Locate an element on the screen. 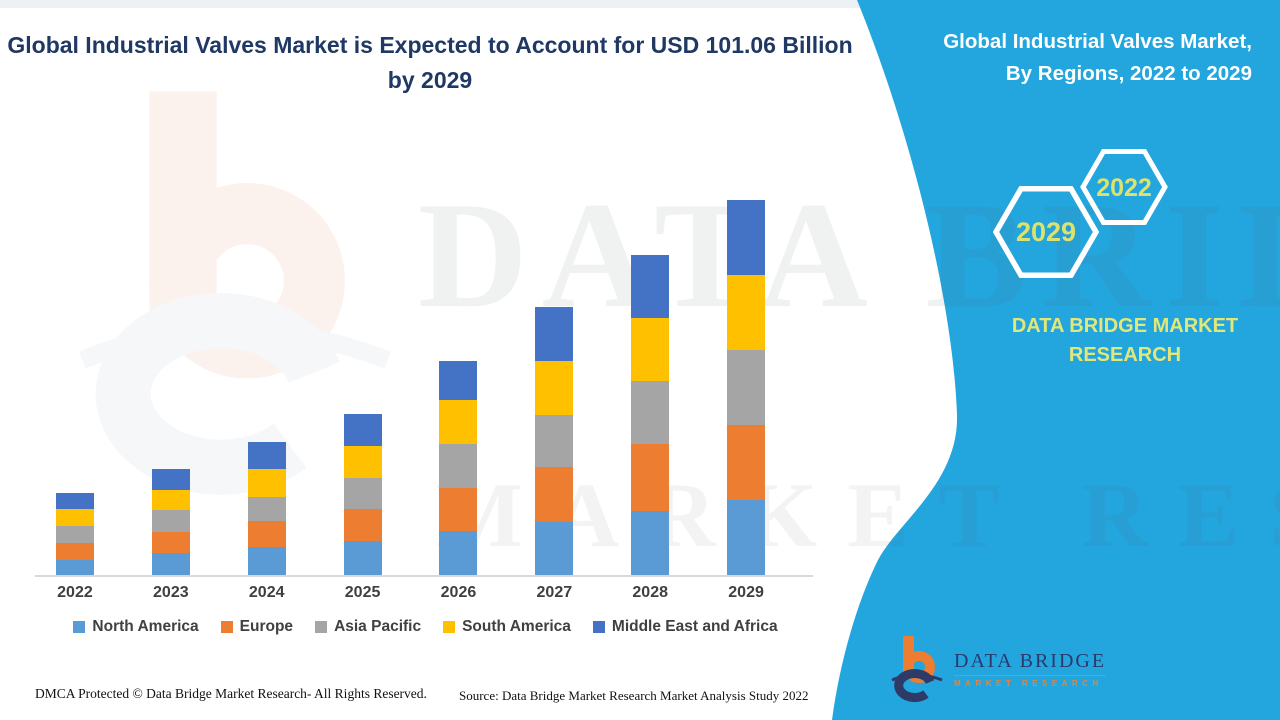 Image resolution: width=1280 pixels, height=720 pixels. hexagon-2022-label: 2022 is located at coordinates (1124, 188).